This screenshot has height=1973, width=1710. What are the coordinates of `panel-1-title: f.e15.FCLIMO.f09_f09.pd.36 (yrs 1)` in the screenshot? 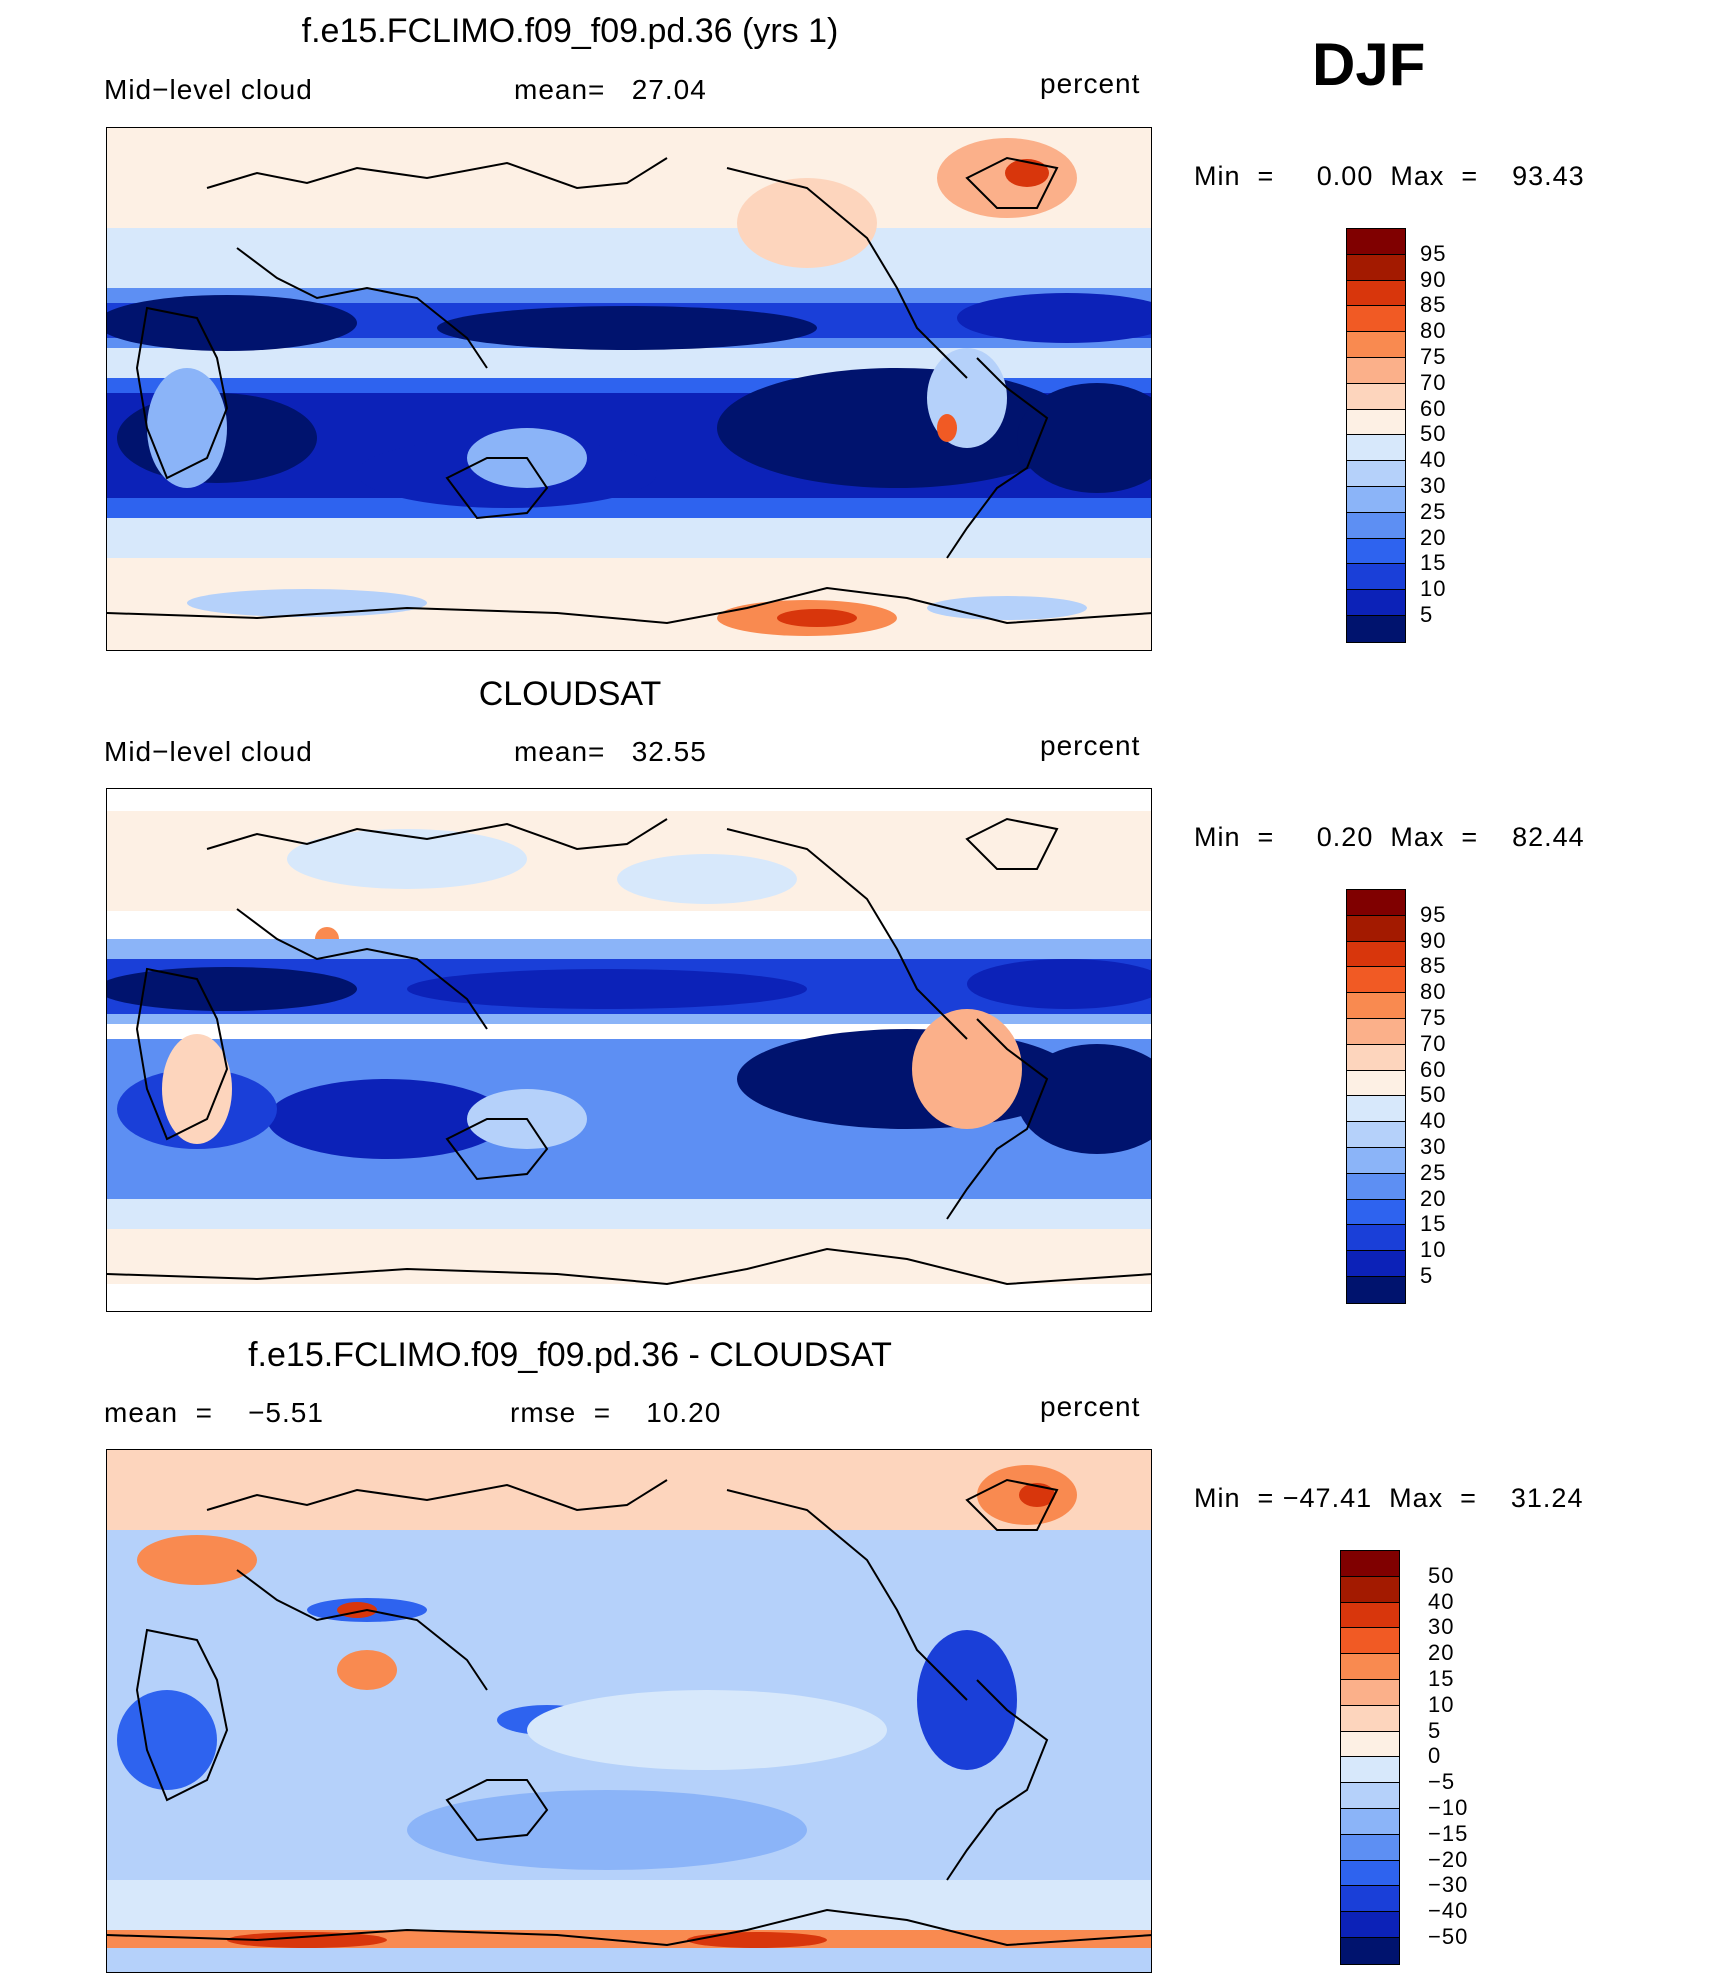 It's located at (570, 31).